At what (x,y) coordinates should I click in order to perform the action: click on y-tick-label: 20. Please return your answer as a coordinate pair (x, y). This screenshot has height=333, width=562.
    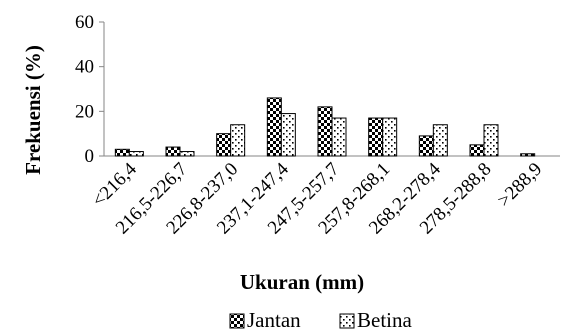
    Looking at the image, I should click on (84, 111).